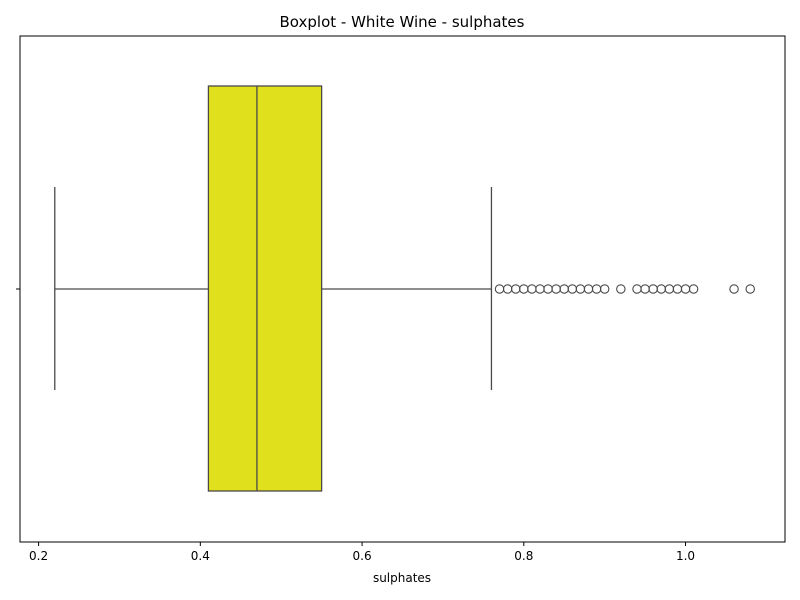 The width and height of the screenshot is (800, 600). I want to click on x-tick-label: 0.8, so click(523, 556).